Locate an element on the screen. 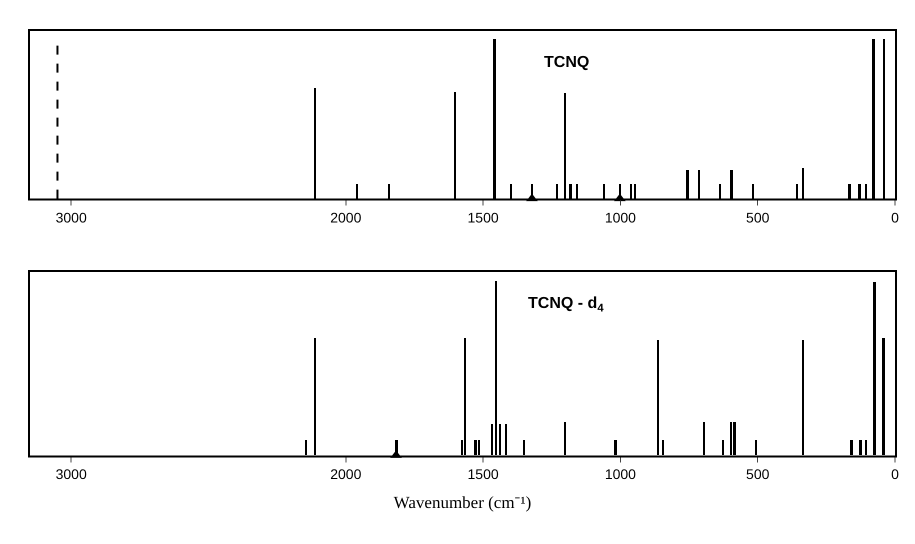 The image size is (915, 544). text: TCNQ is located at coordinates (567, 62).